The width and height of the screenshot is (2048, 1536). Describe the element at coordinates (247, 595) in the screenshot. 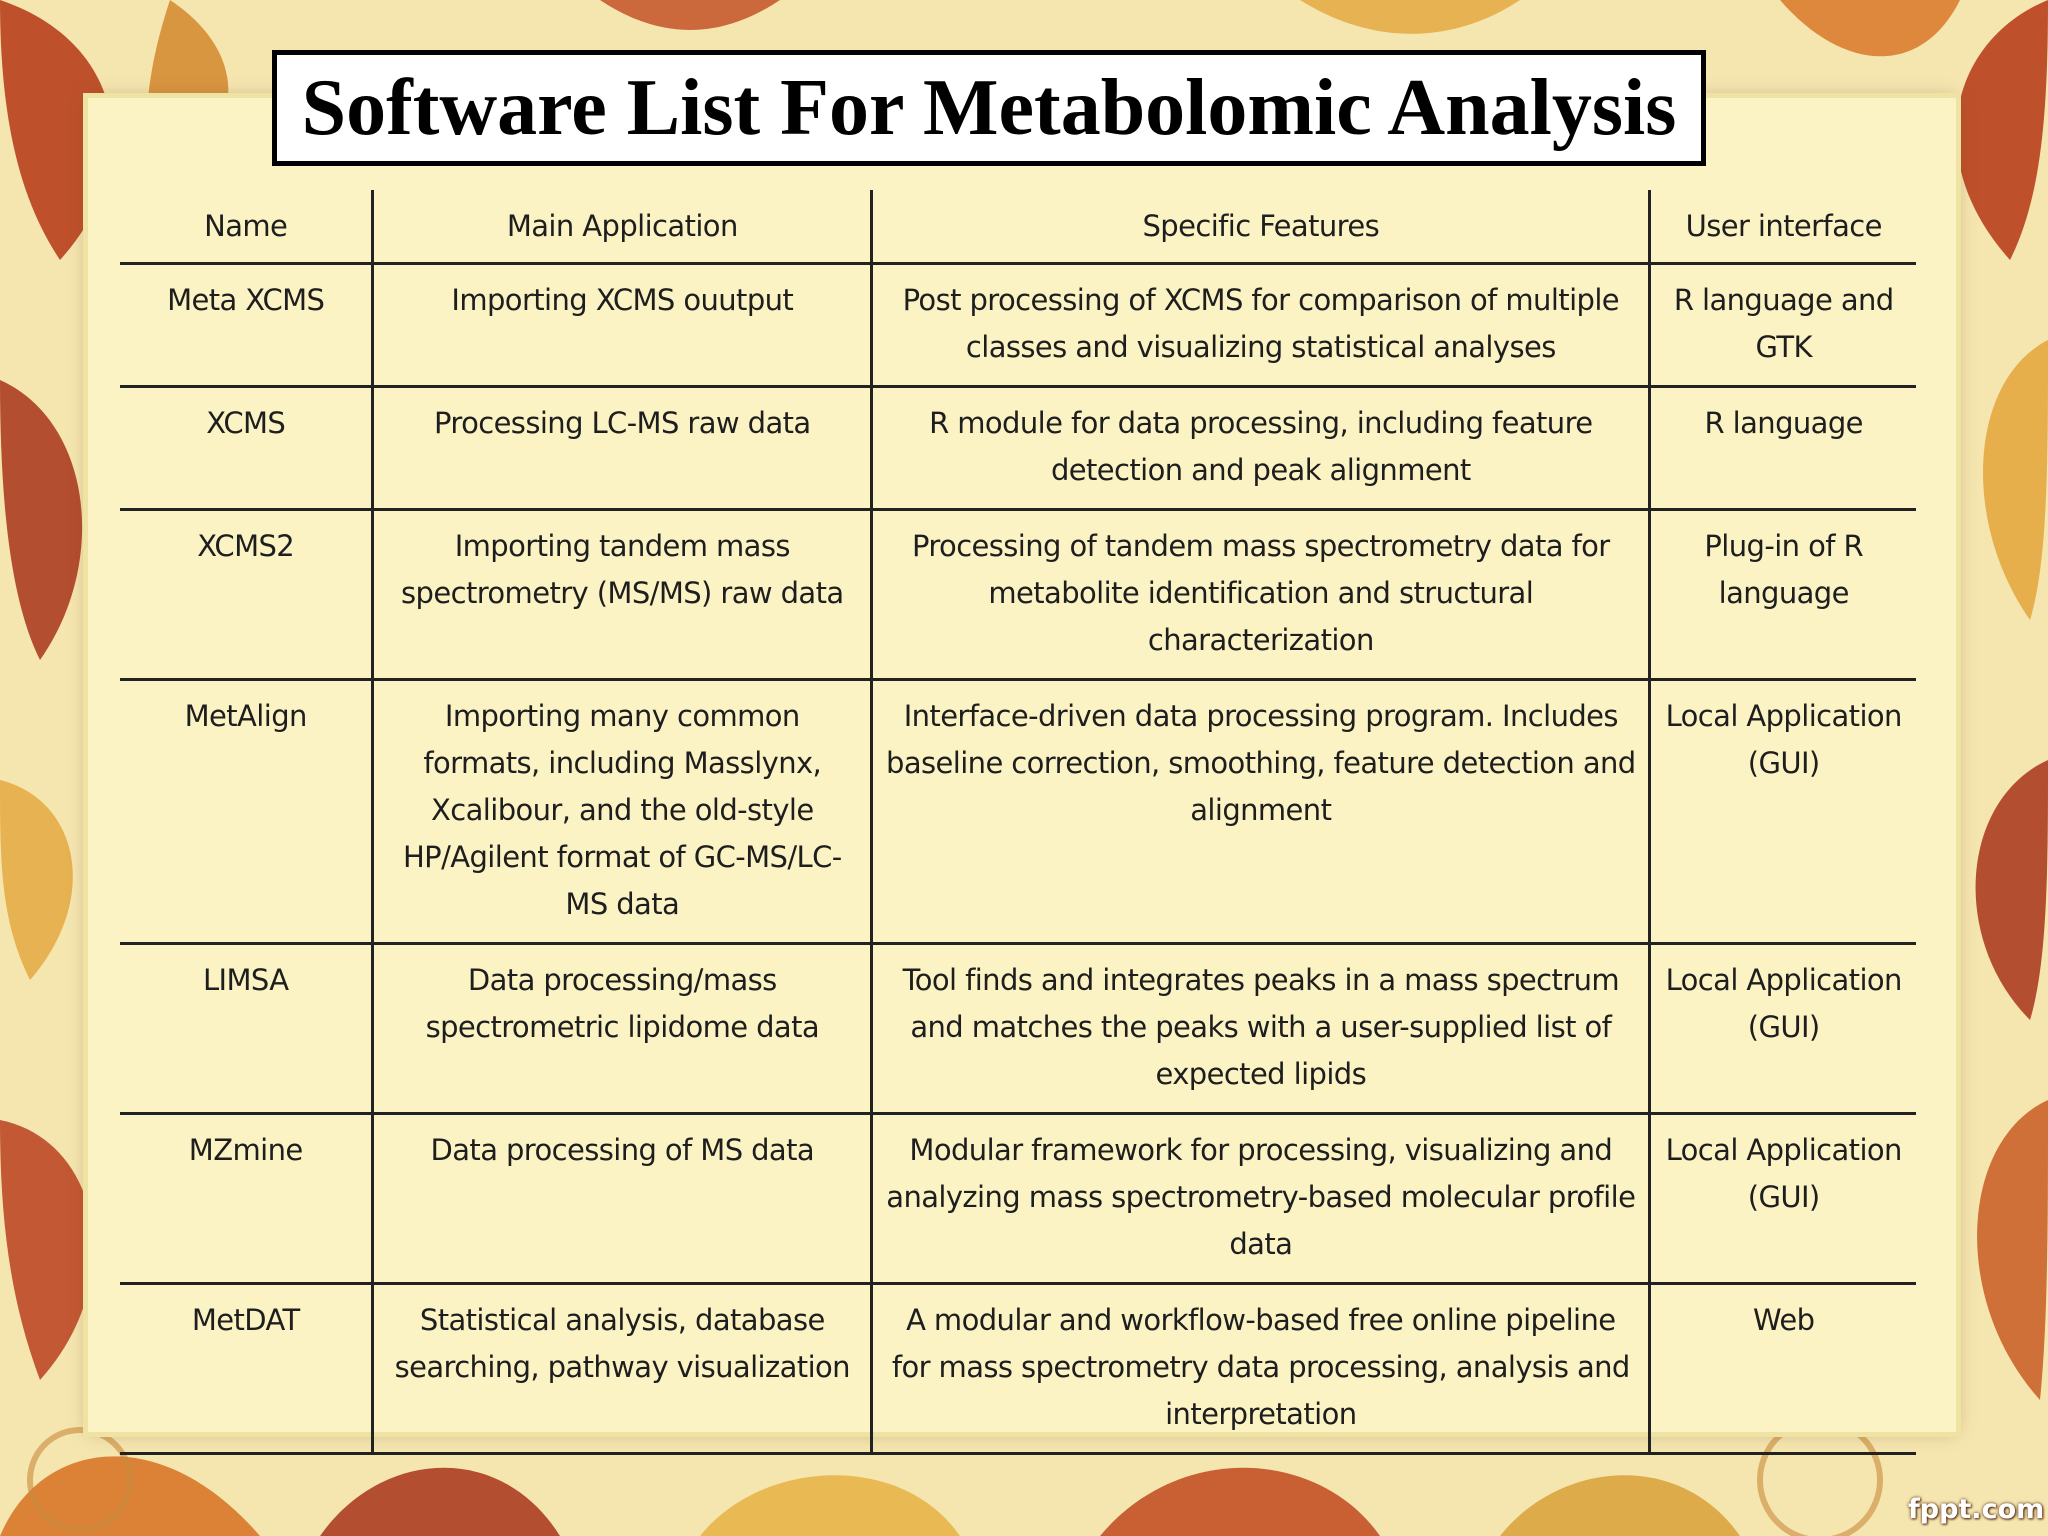

I see `cell-name: XCMS2` at that location.